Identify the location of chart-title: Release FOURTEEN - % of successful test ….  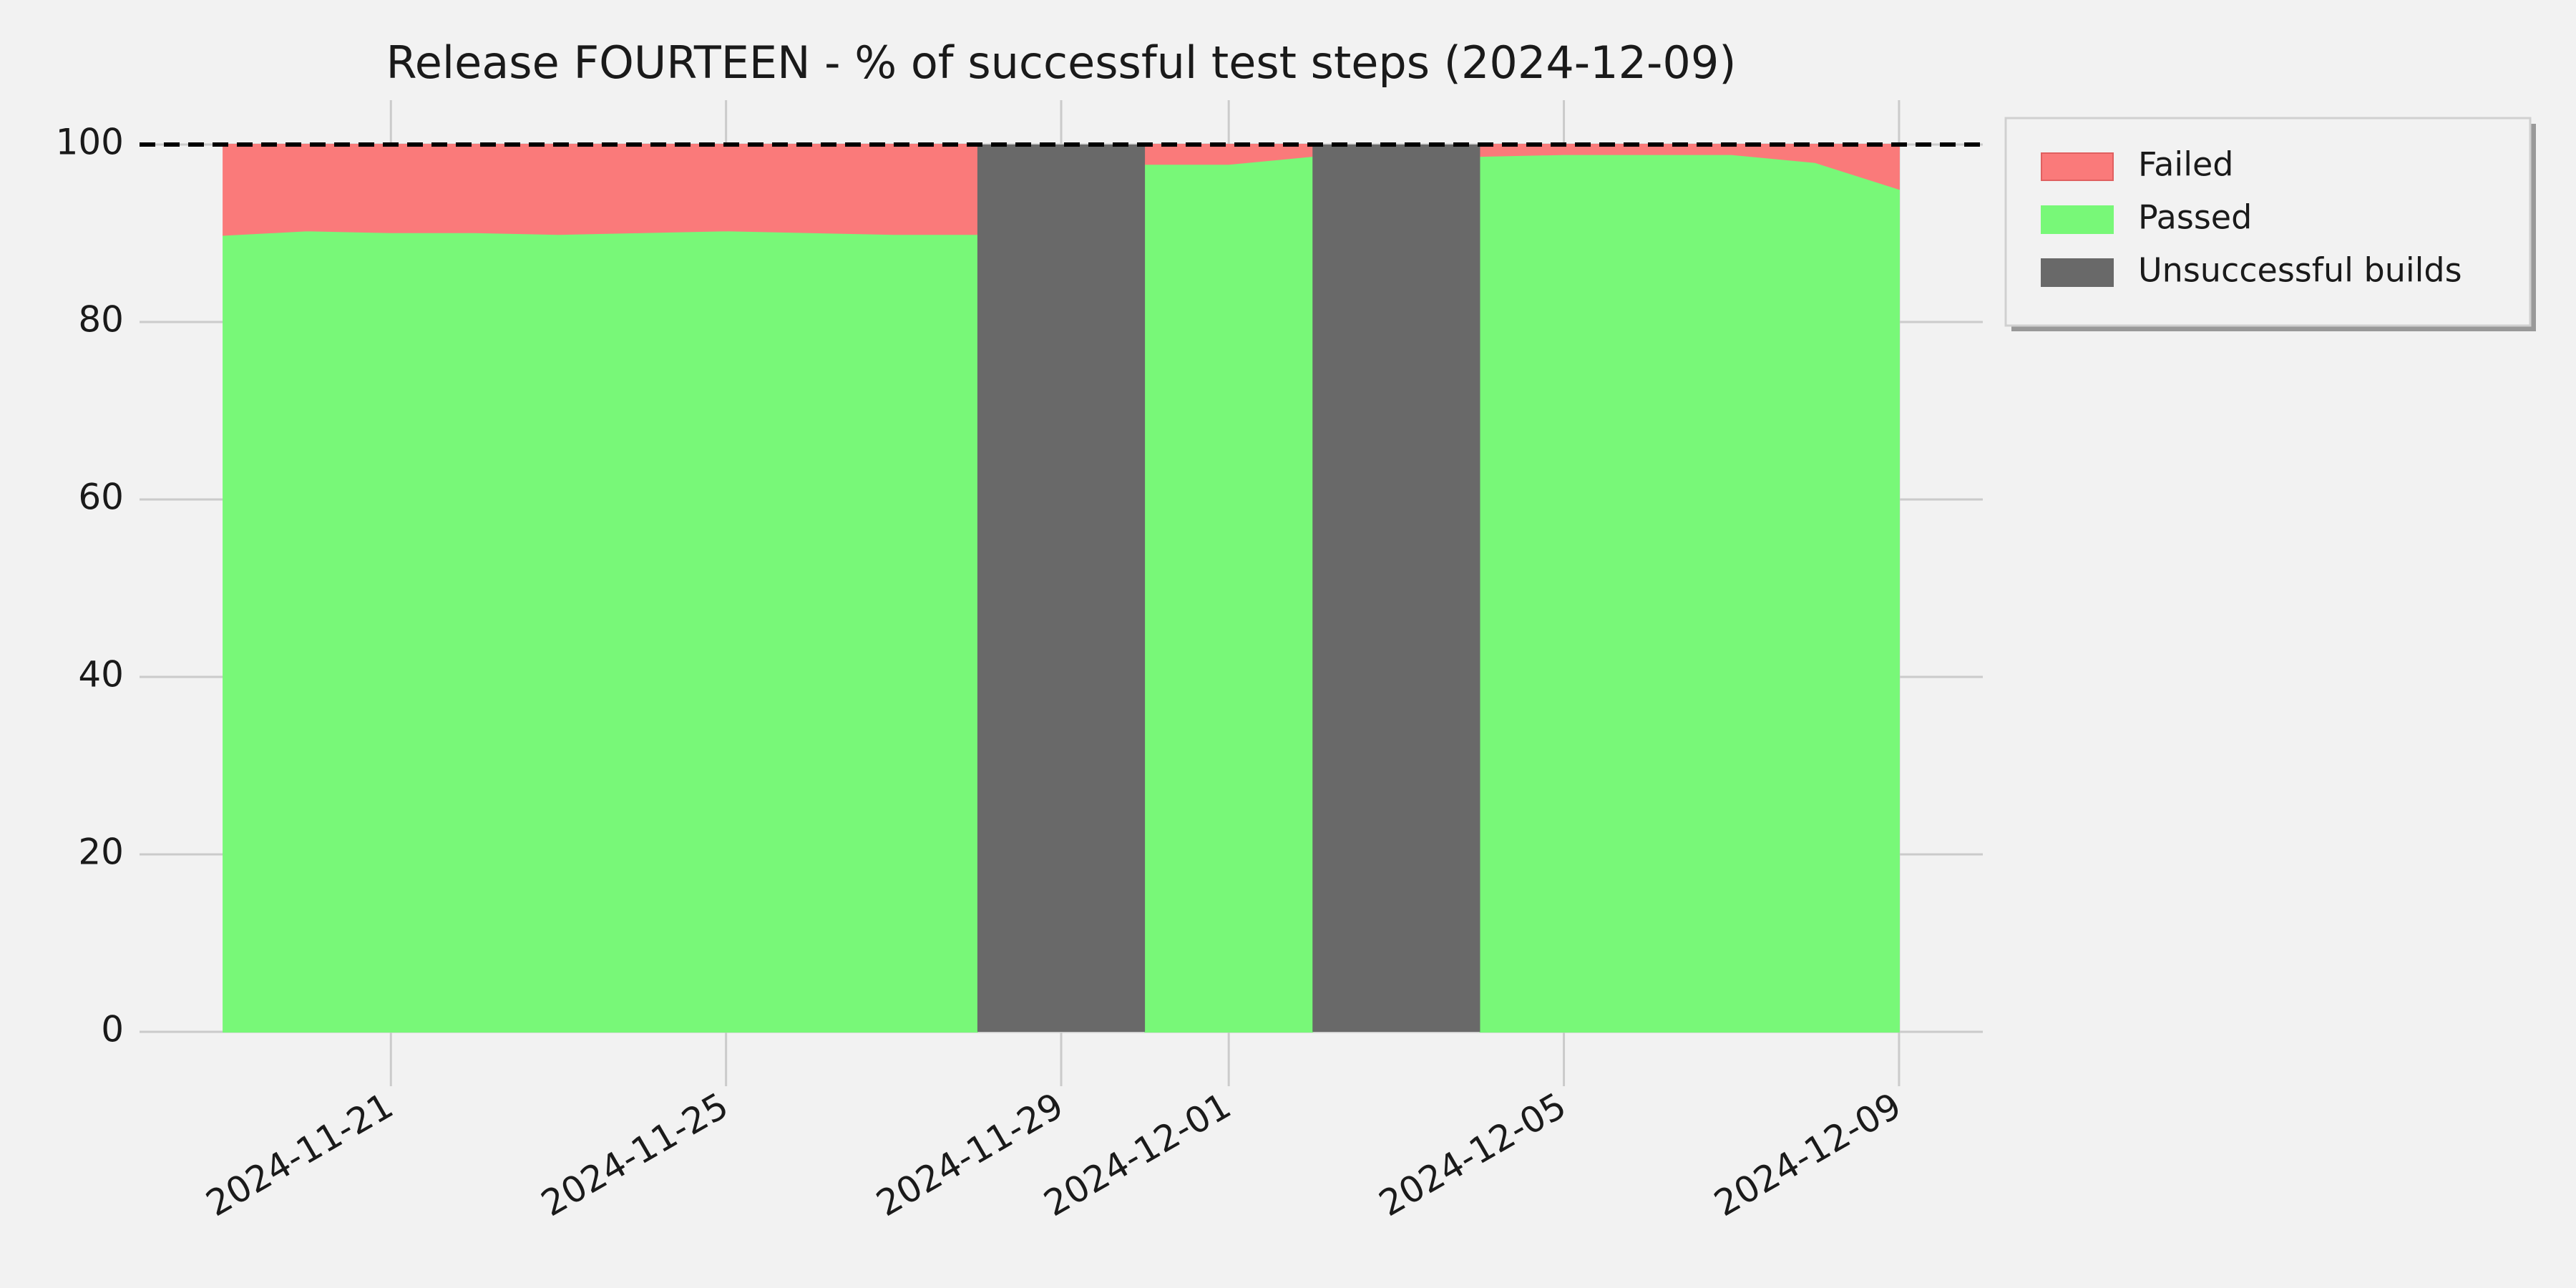
(1061, 62).